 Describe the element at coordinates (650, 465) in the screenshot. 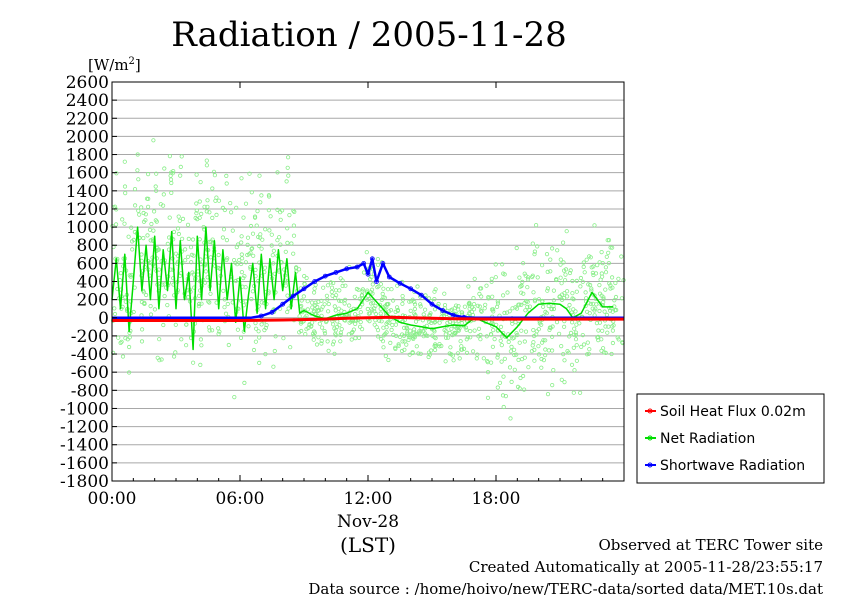

I see `legend-swatch-marker` at that location.